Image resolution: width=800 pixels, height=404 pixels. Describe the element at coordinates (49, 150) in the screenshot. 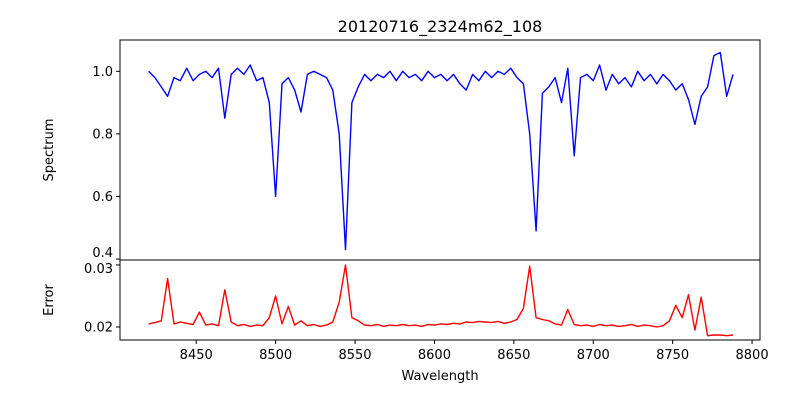

I see `y-axis-label-spectrum: Spectrum` at that location.